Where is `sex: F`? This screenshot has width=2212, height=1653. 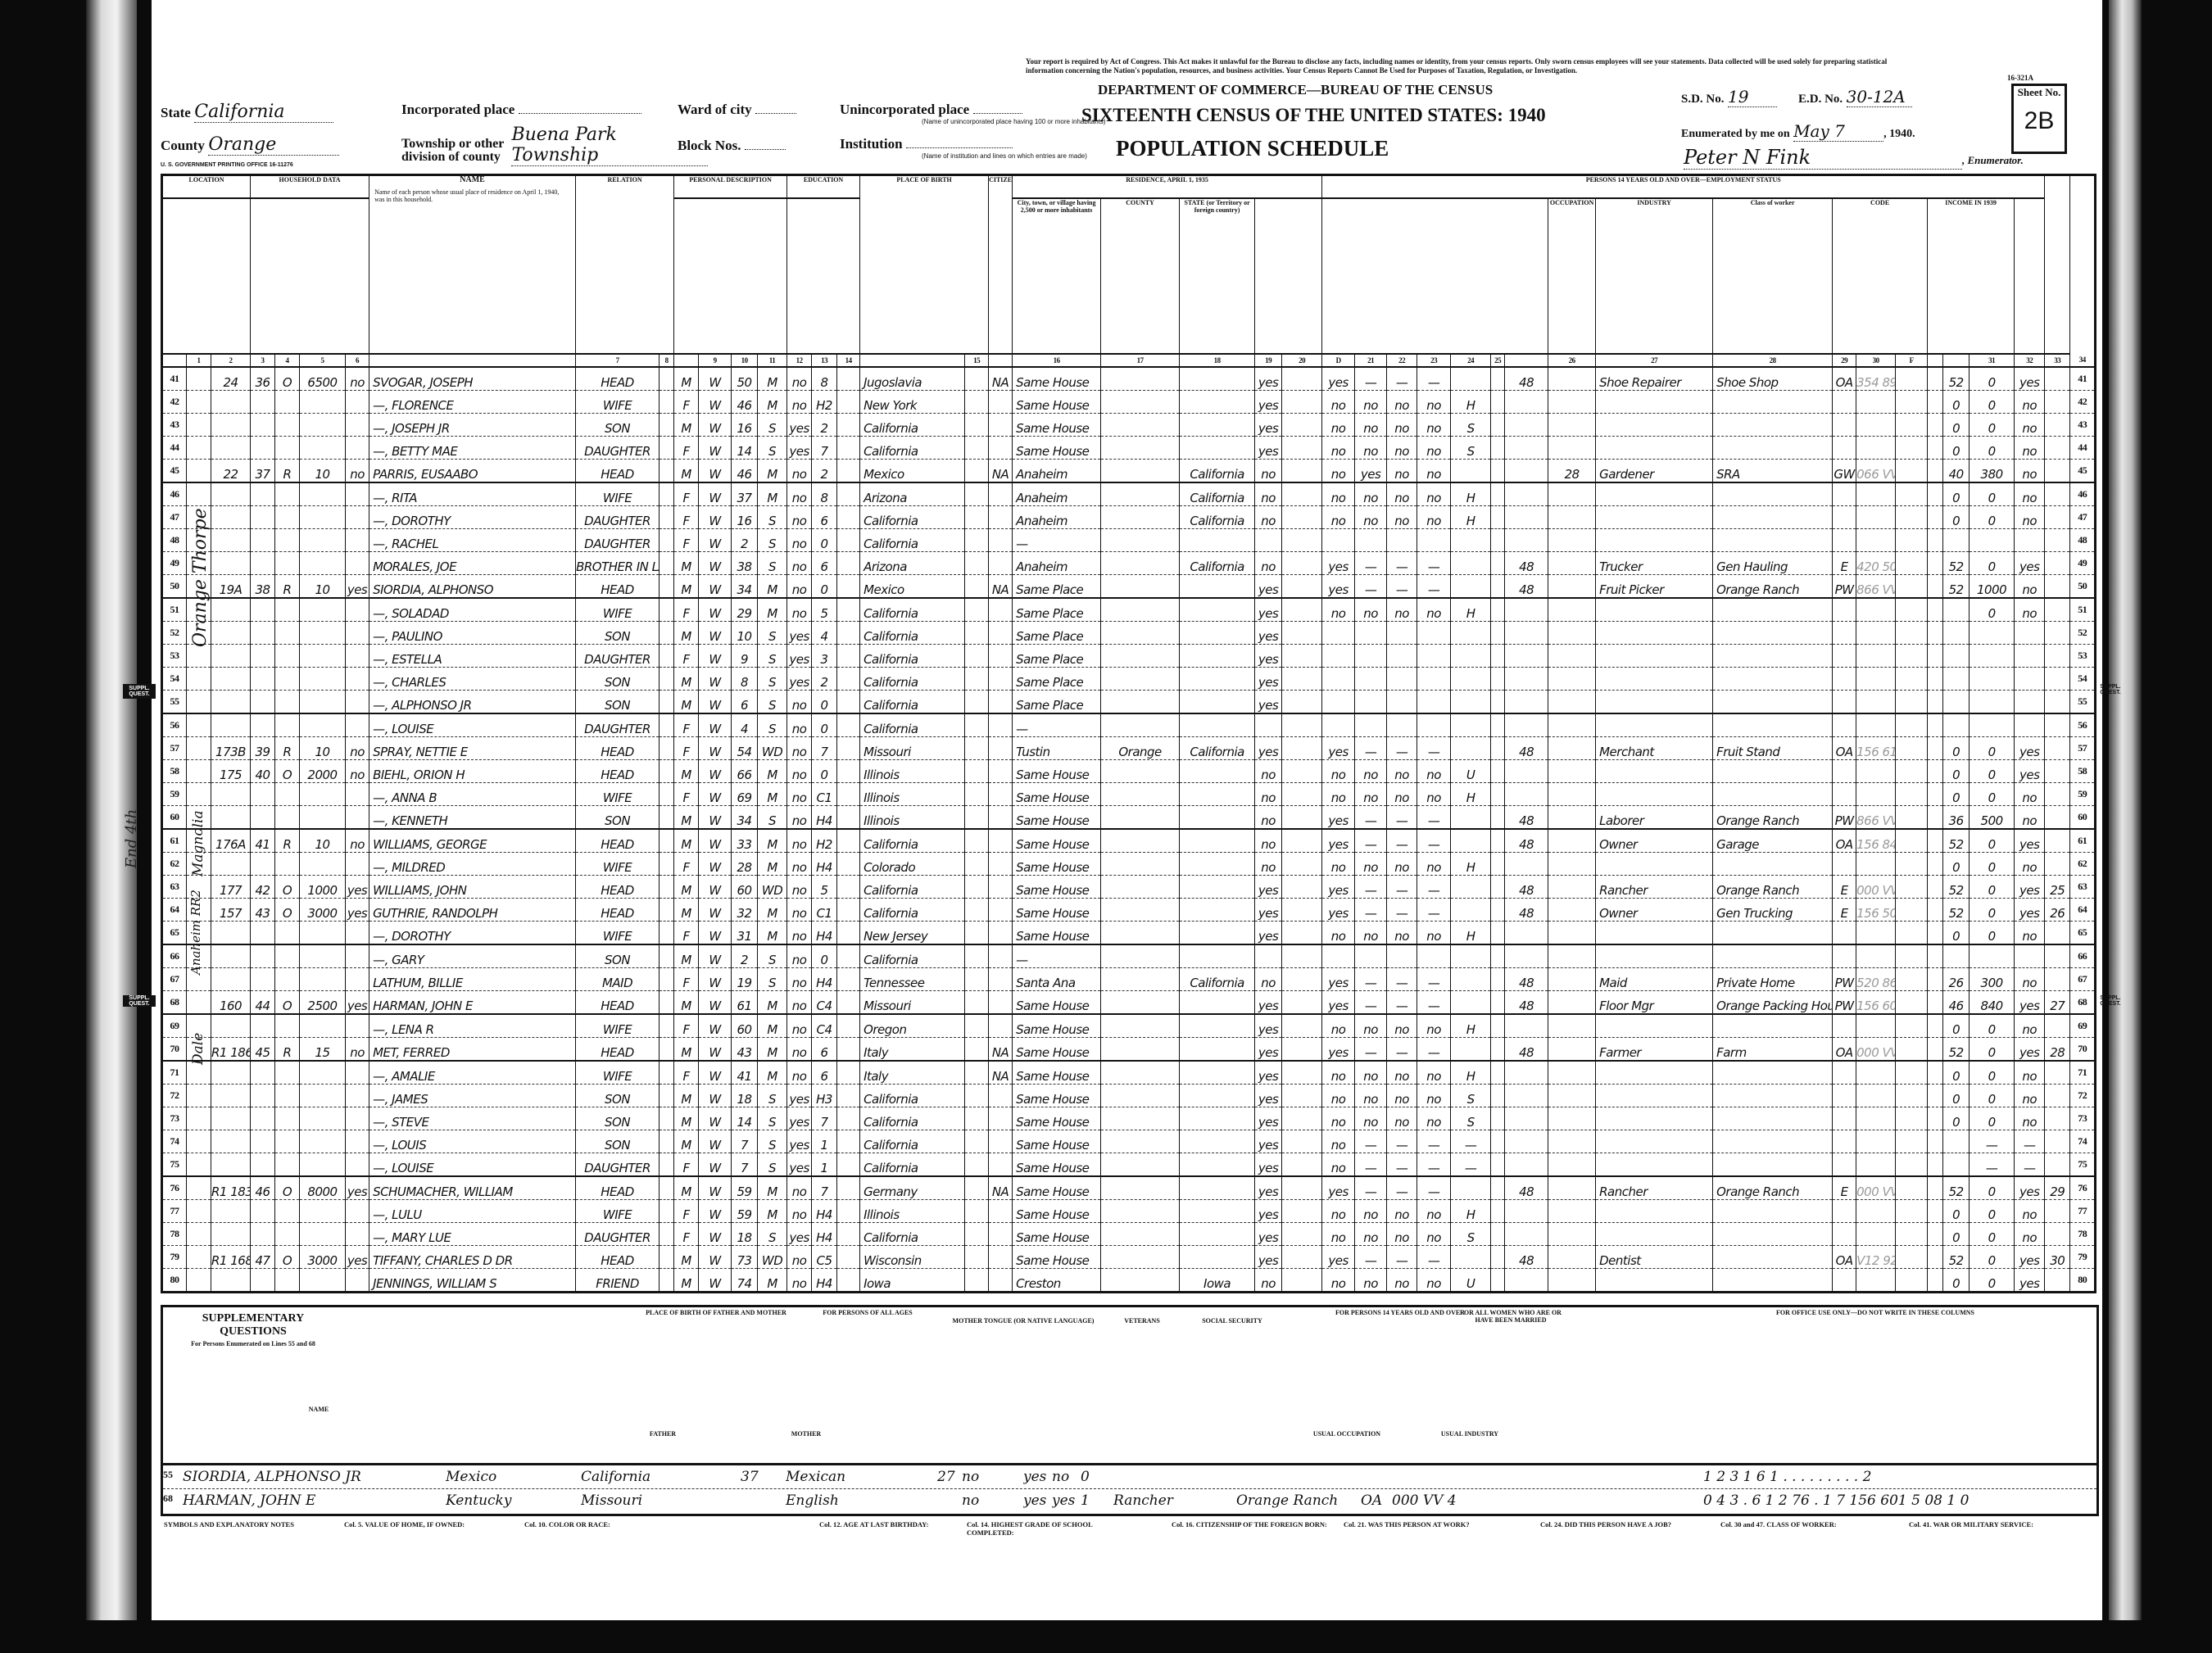
sex: F is located at coordinates (686, 1234).